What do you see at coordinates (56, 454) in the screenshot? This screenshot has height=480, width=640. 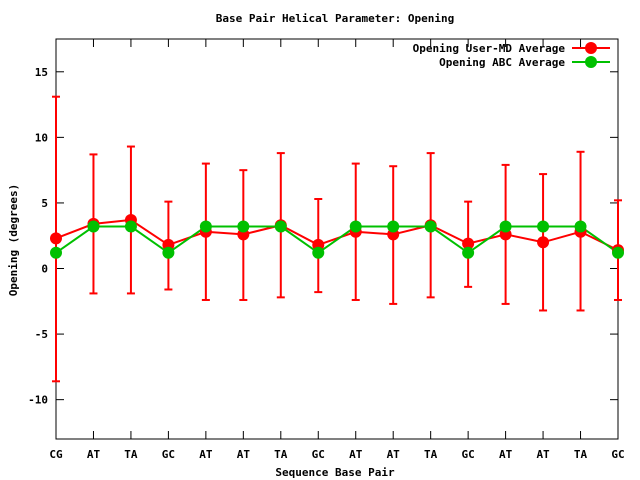 I see `x-tick-label: CG` at bounding box center [56, 454].